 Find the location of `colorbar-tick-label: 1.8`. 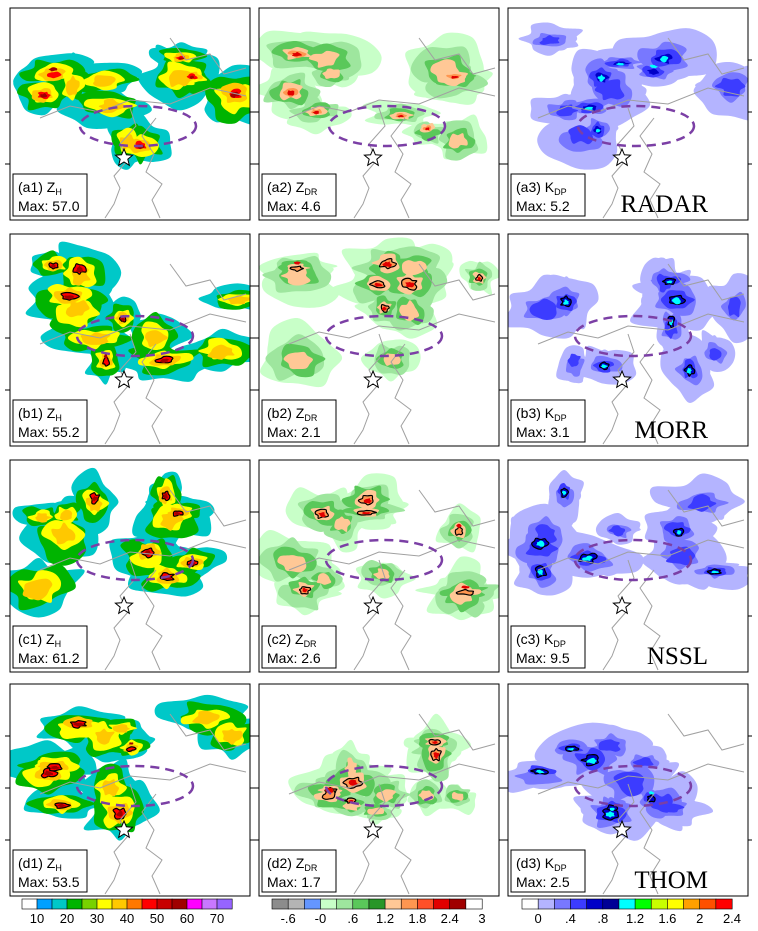

colorbar-tick-label: 1.8 is located at coordinates (417, 918).